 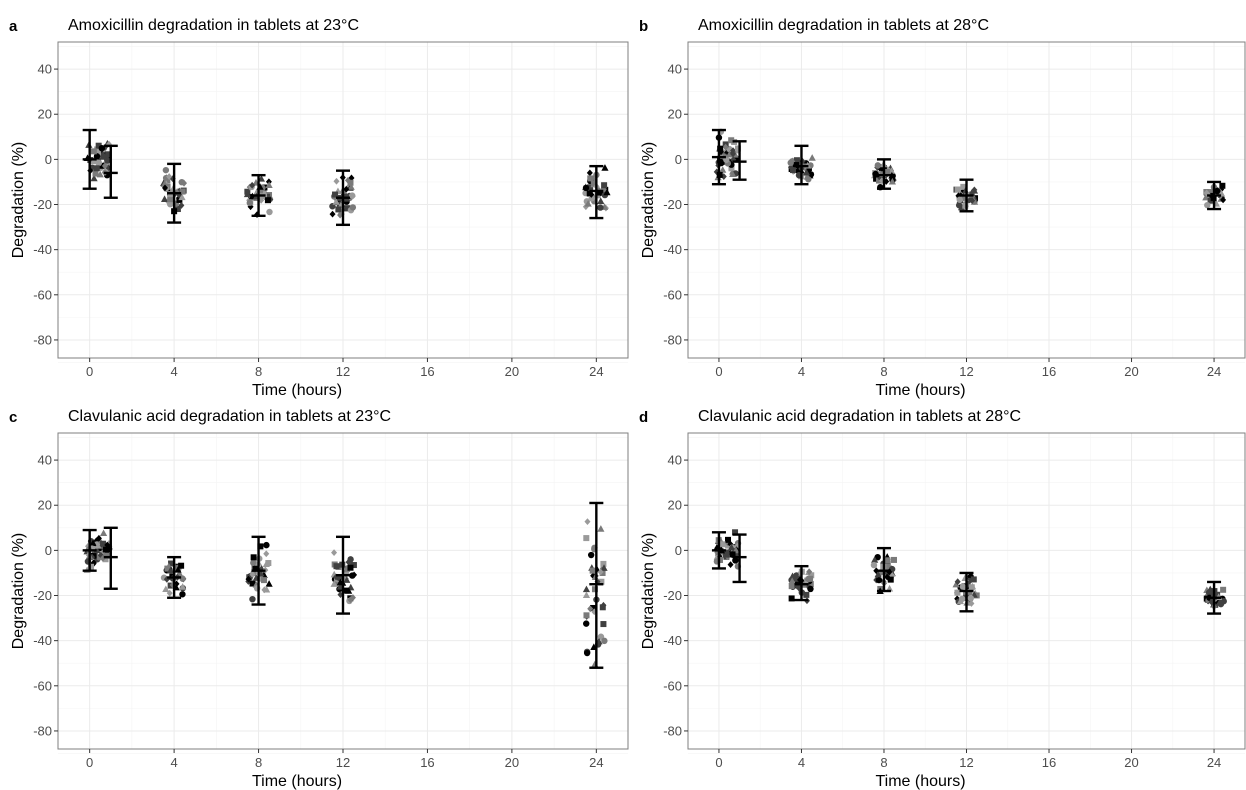 I want to click on y-tick-label: -40, so click(x=42, y=249).